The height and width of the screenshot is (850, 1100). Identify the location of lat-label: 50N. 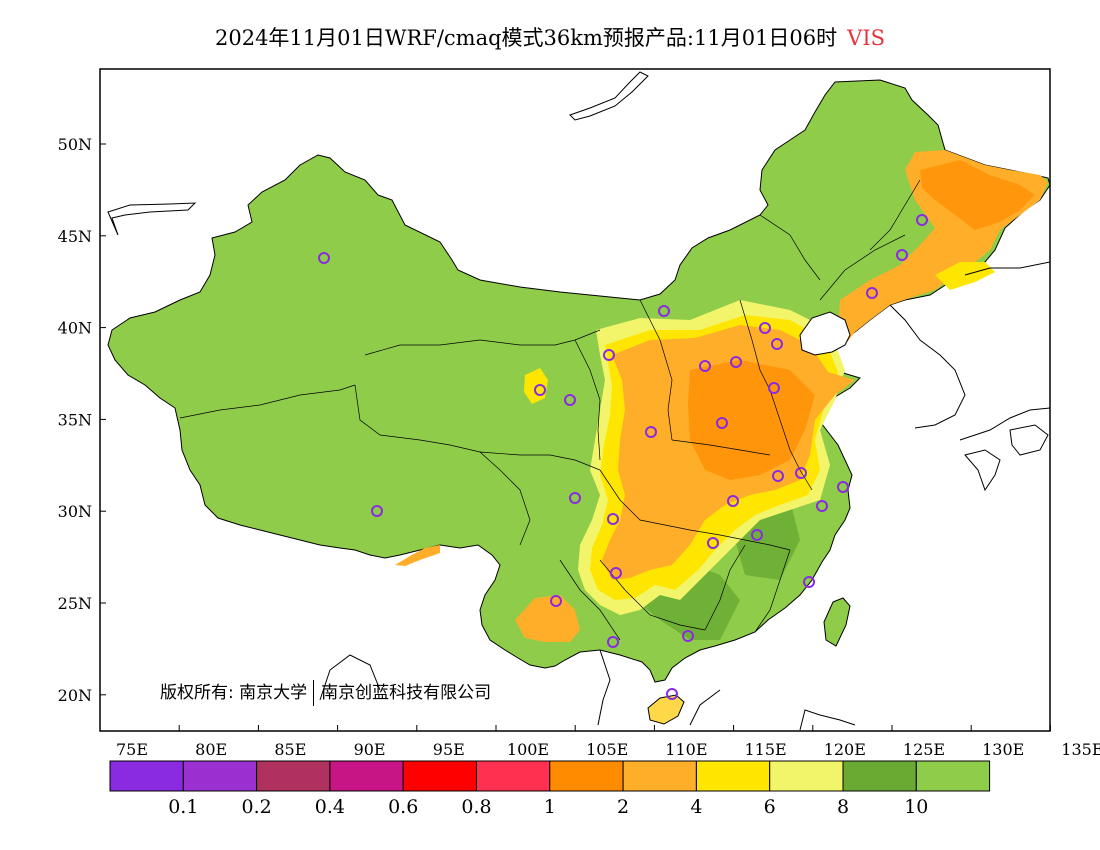
(75, 144).